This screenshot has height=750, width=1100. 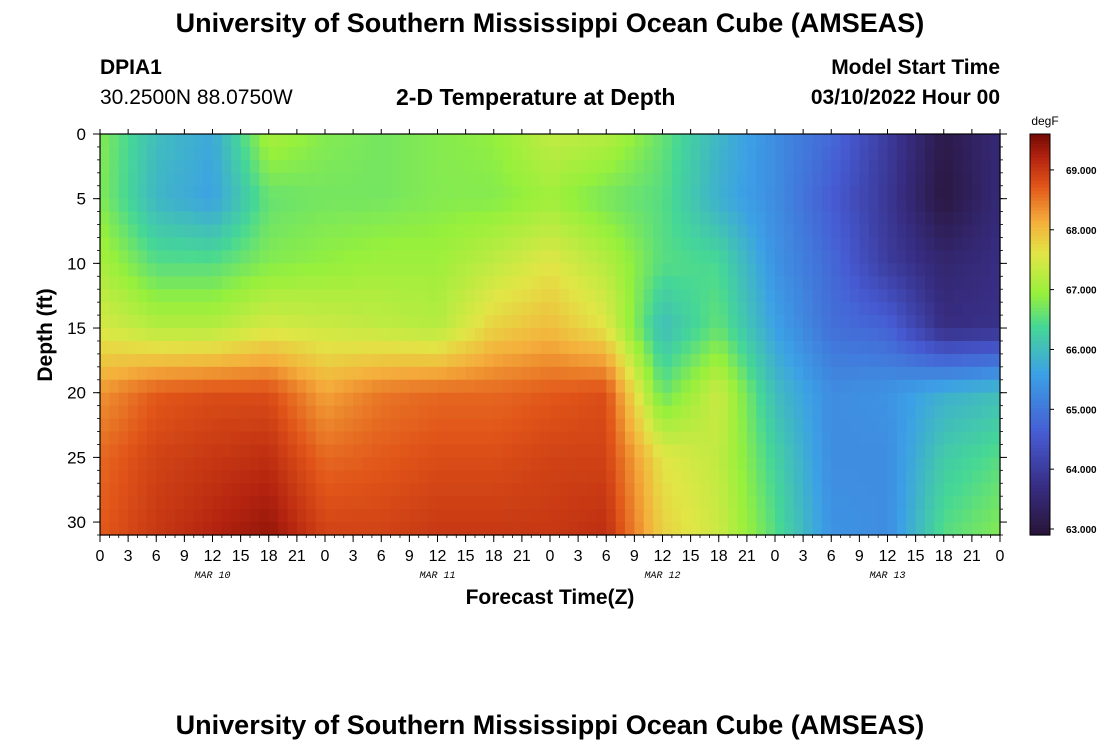 I want to click on x-tick-label: 3, so click(x=353, y=556).